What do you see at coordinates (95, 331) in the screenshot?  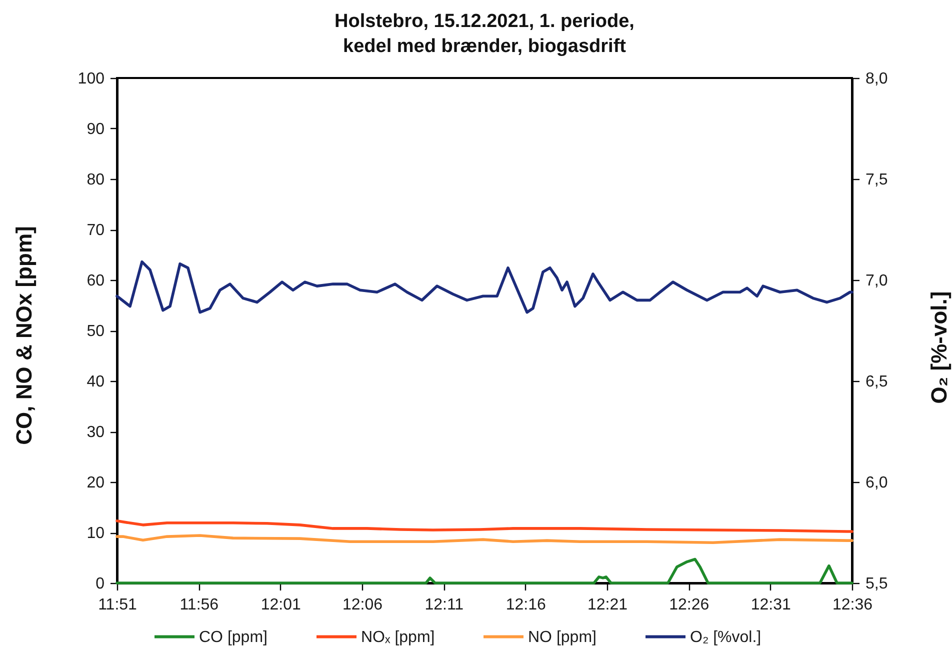 I see `y-tick-label: 50` at bounding box center [95, 331].